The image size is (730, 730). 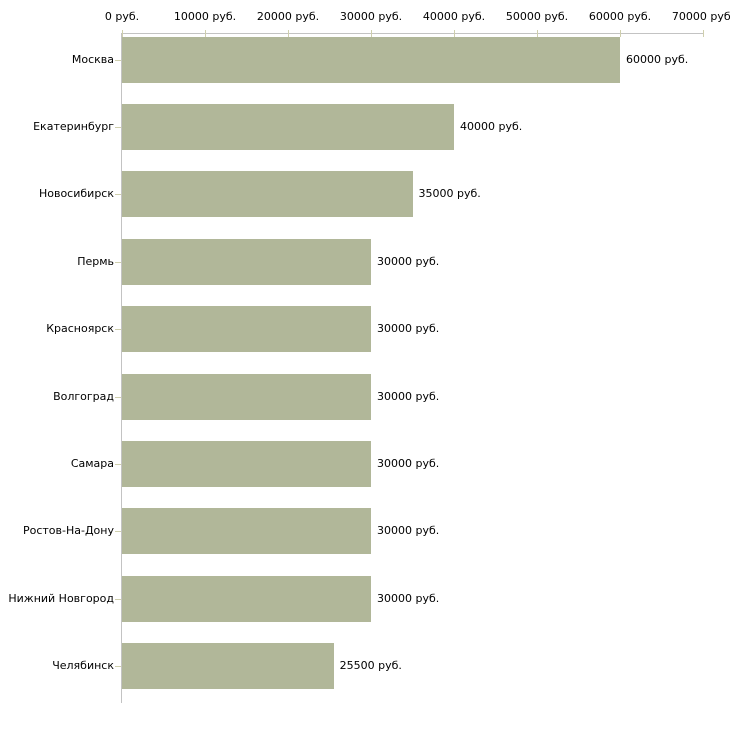 I want to click on category-label: Красноярск, so click(x=80, y=329).